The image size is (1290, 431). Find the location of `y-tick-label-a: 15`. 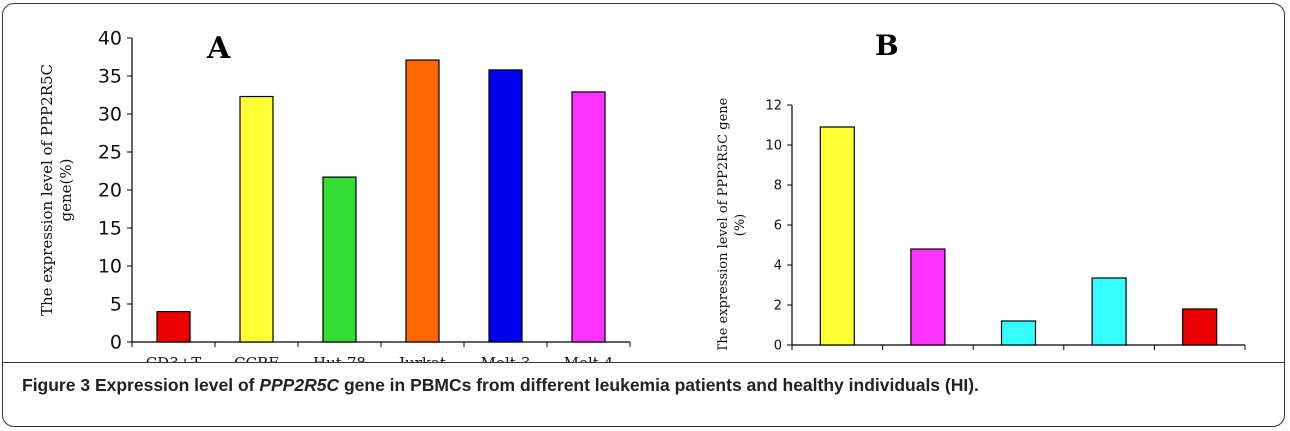

y-tick-label-a: 15 is located at coordinates (110, 229).